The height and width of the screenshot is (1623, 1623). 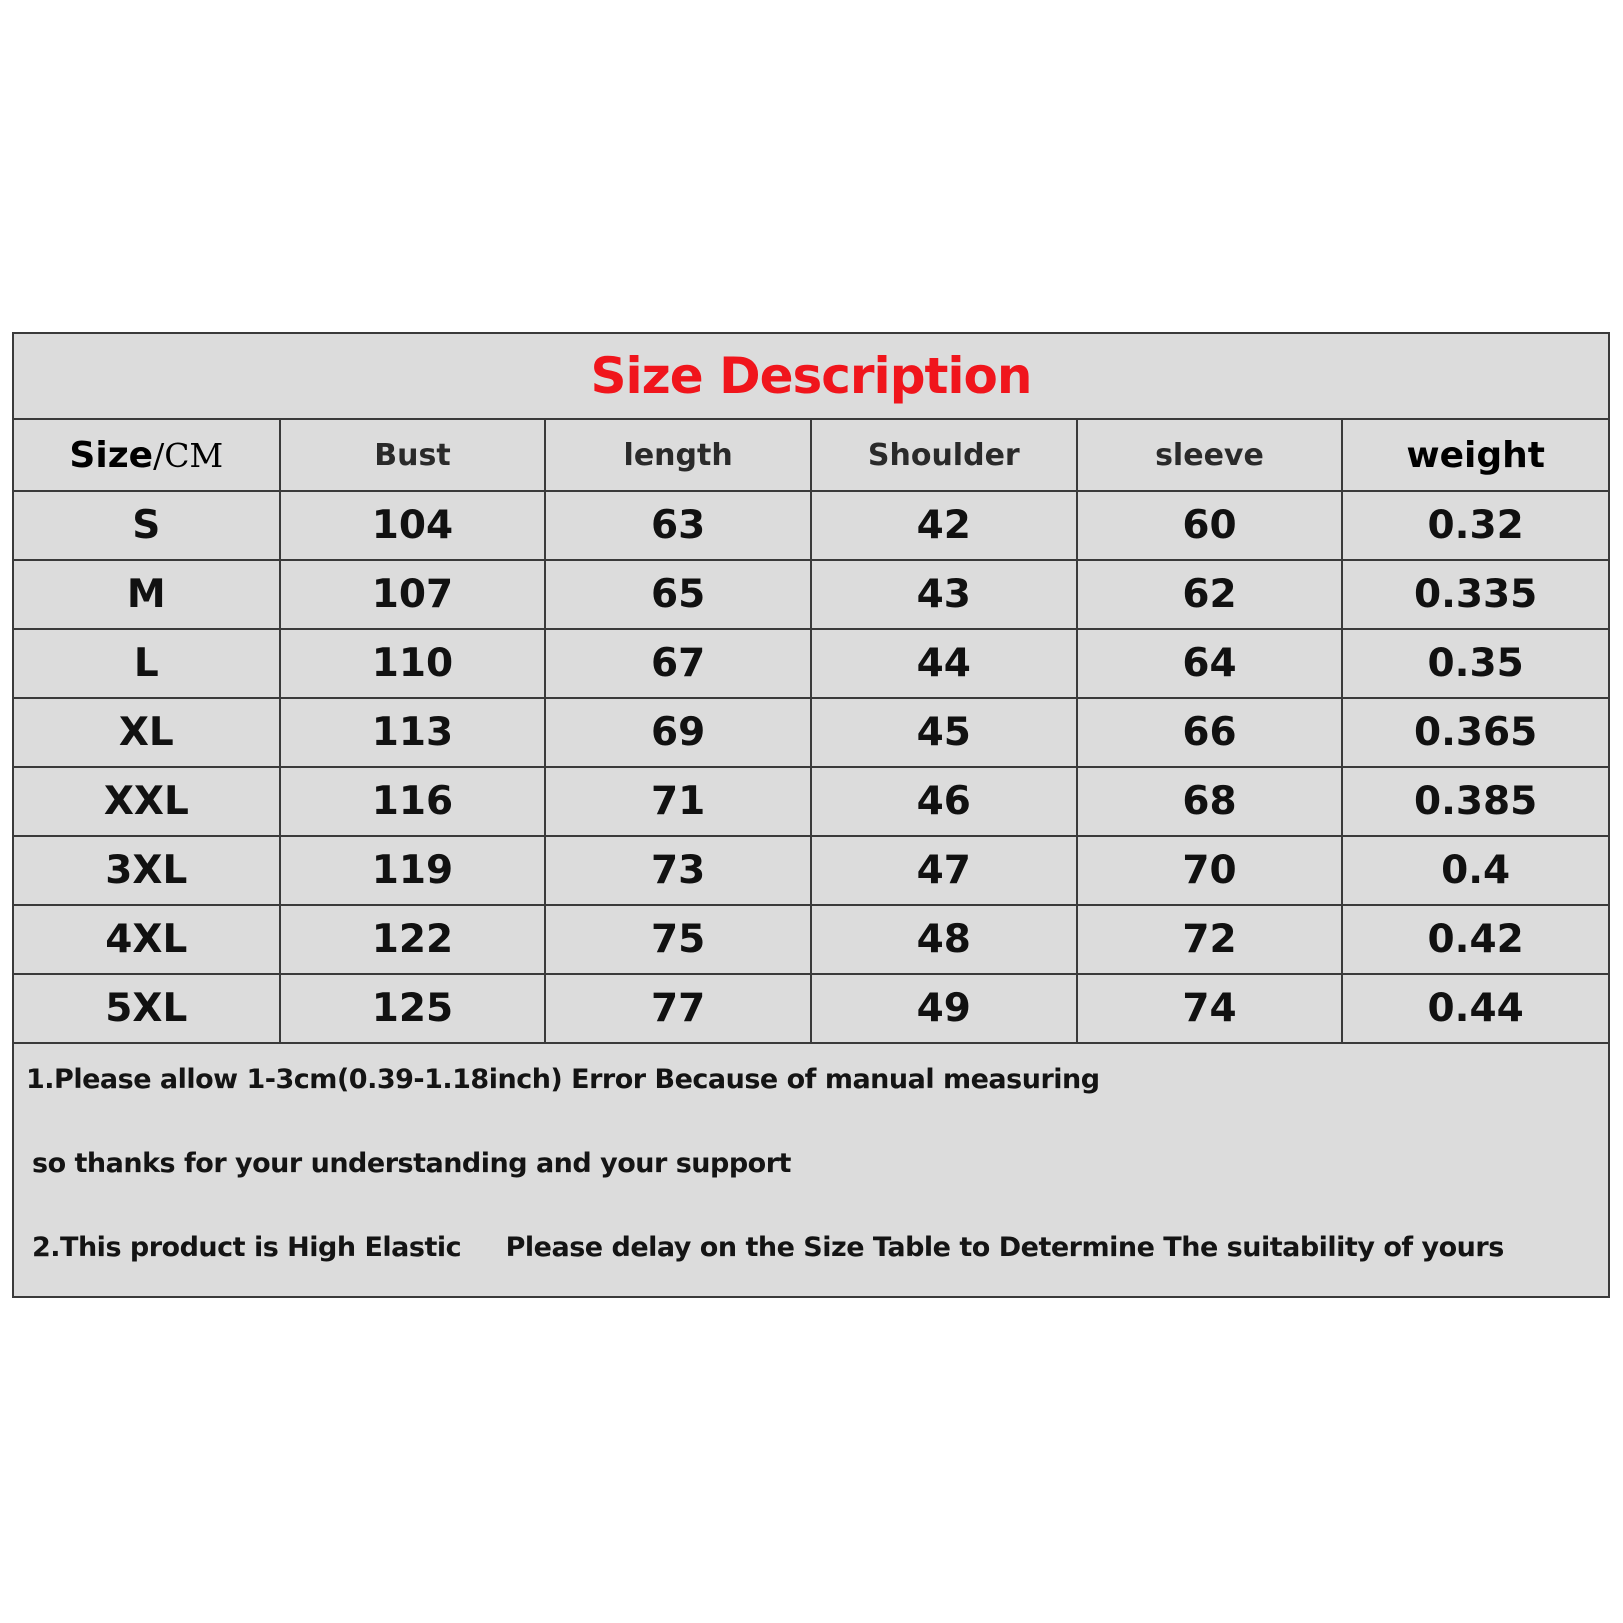 What do you see at coordinates (1210, 733) in the screenshot?
I see `cell-sleeve: 66` at bounding box center [1210, 733].